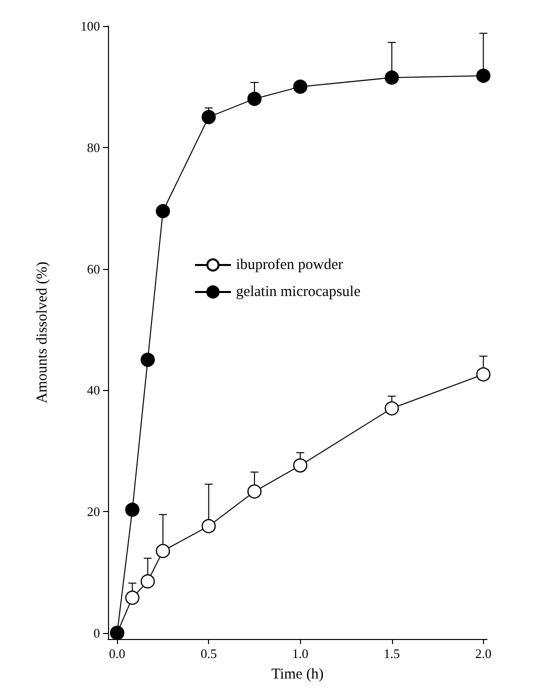 The height and width of the screenshot is (695, 533). I want to click on y-tick-label: 60, so click(93, 268).